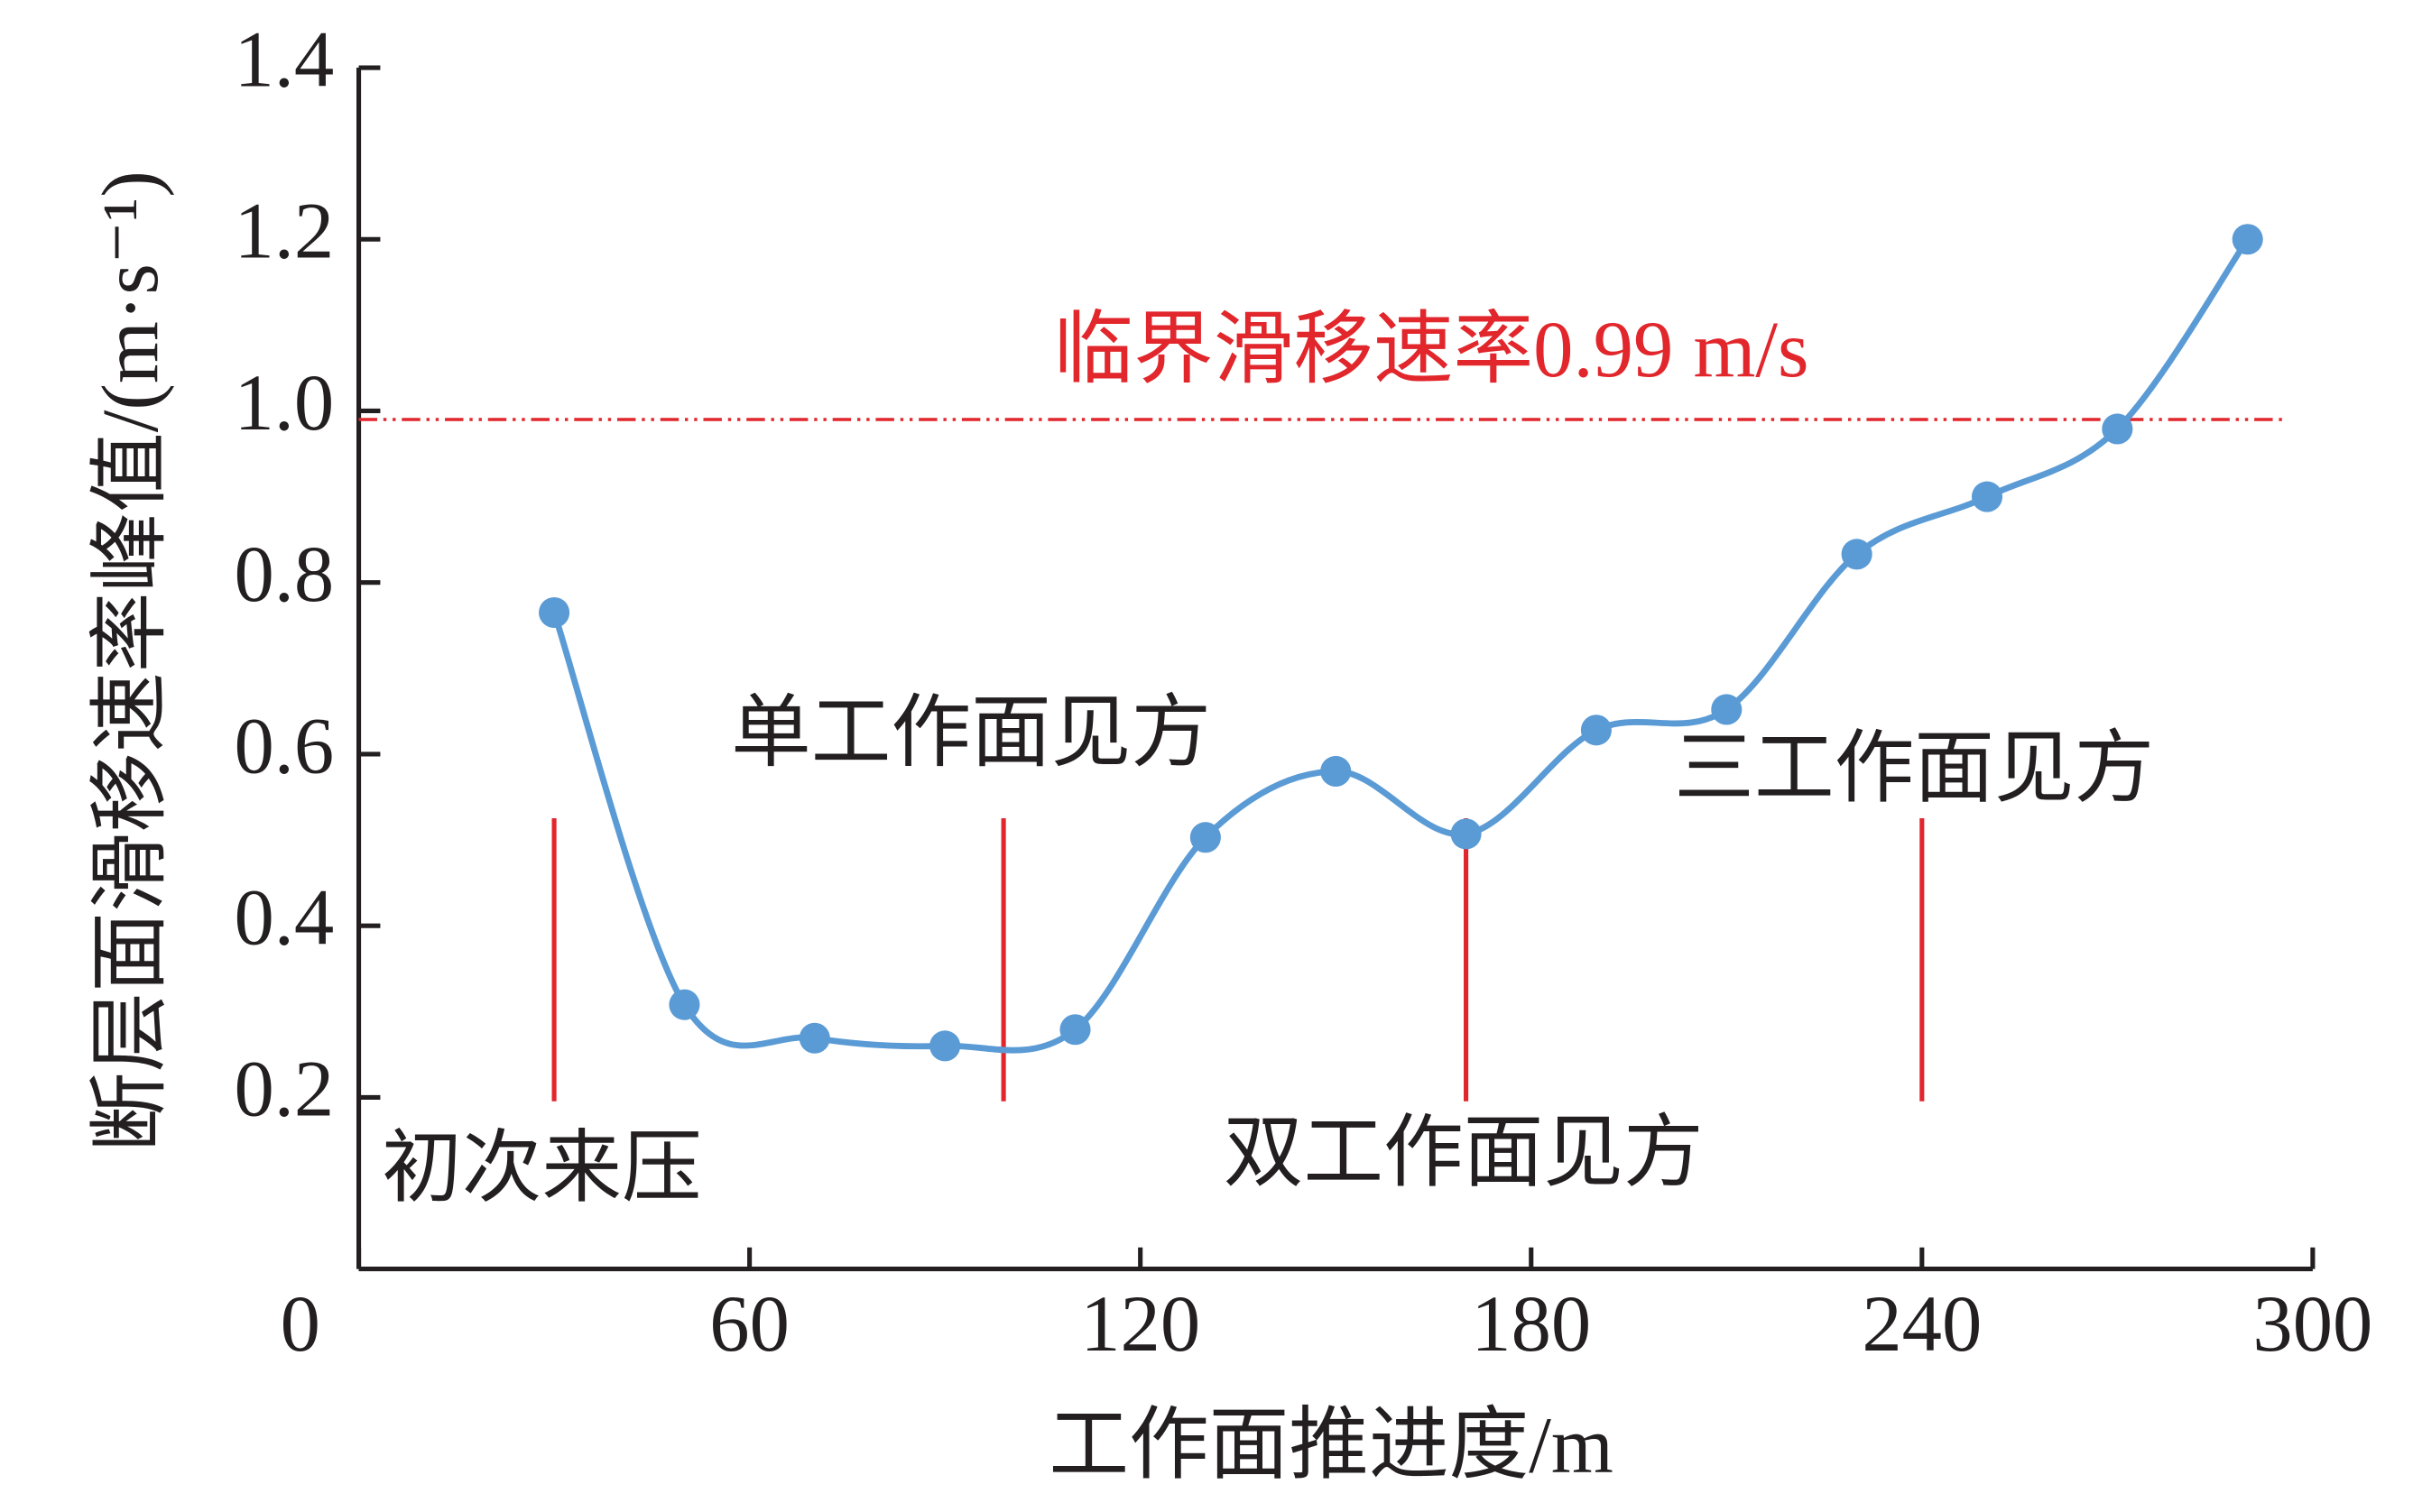  I want to click on phase-label: 双工作面见方, so click(1464, 1154).